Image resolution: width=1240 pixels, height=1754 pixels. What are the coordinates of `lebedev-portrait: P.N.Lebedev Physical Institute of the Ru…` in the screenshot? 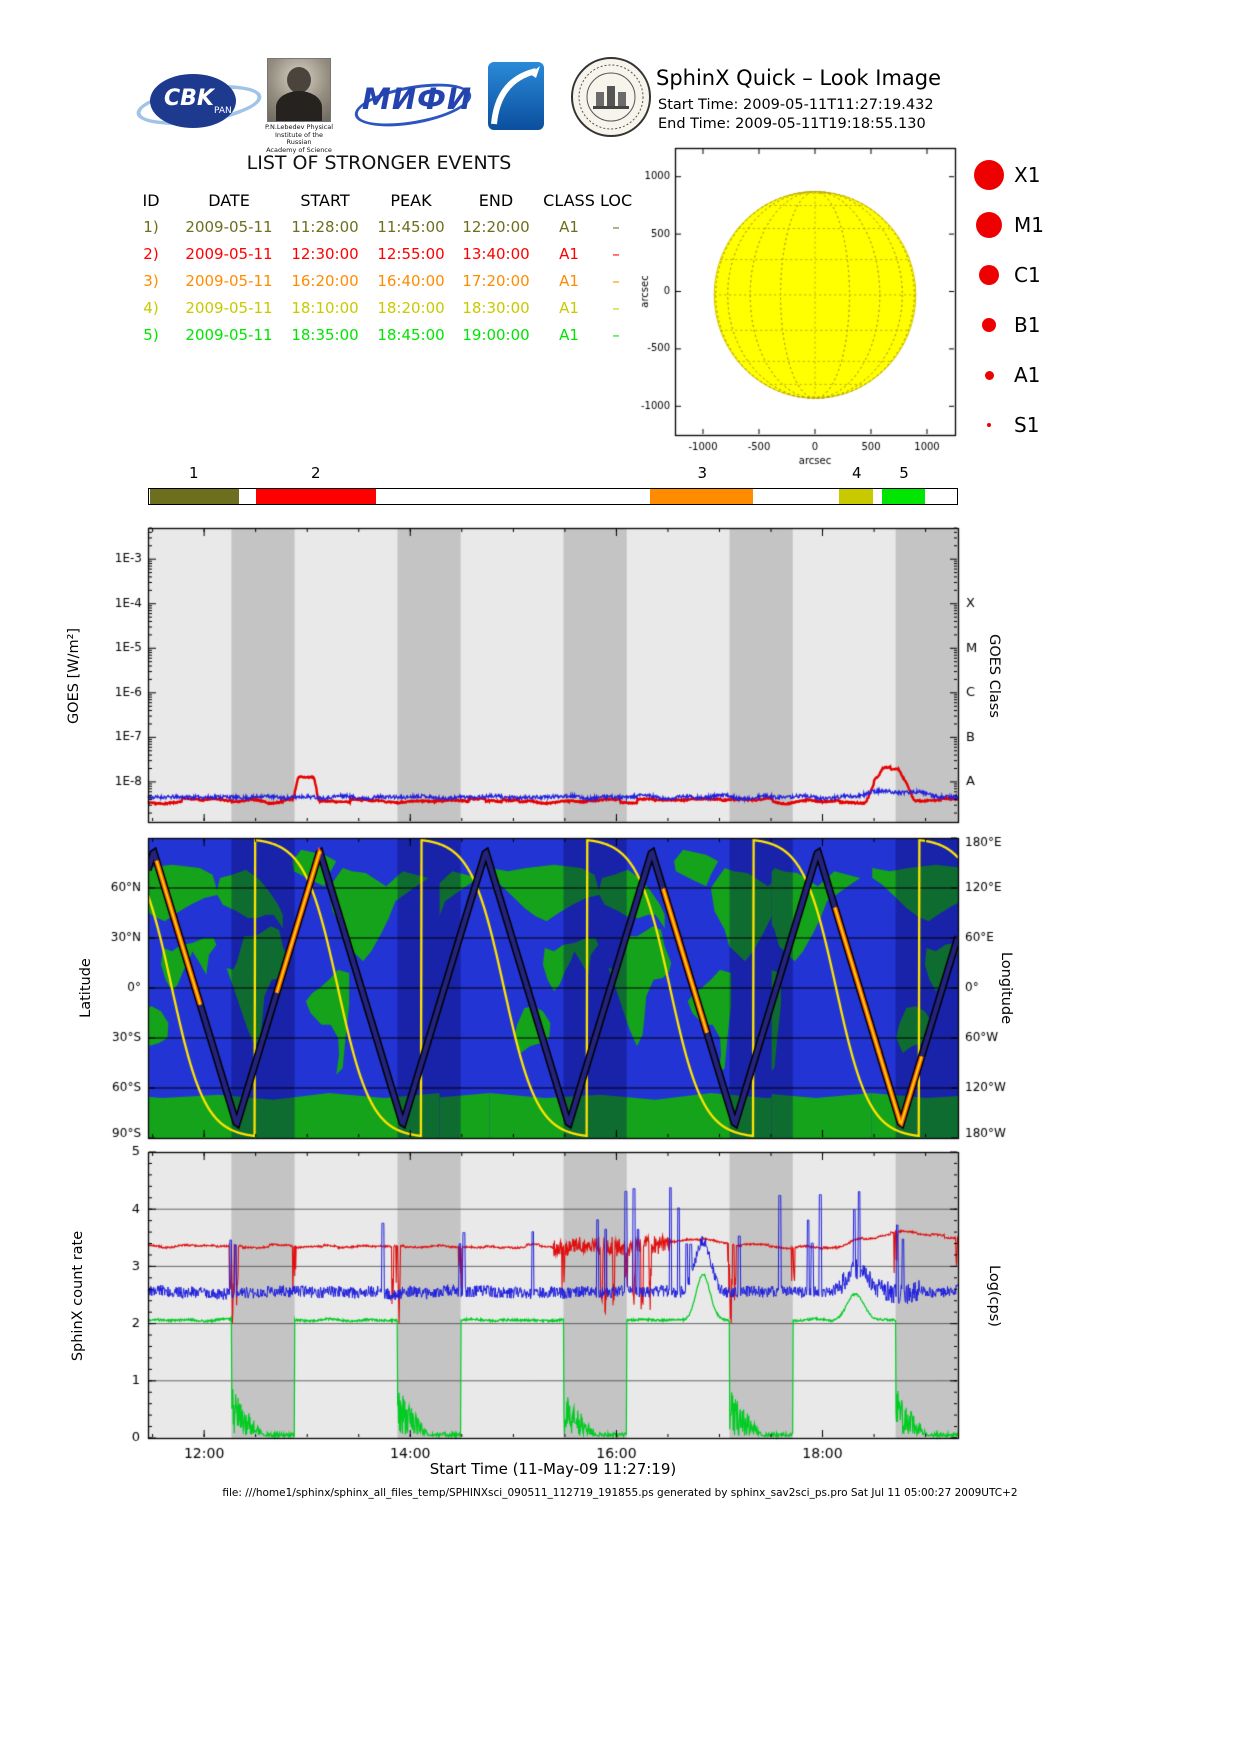 It's located at (299, 105).